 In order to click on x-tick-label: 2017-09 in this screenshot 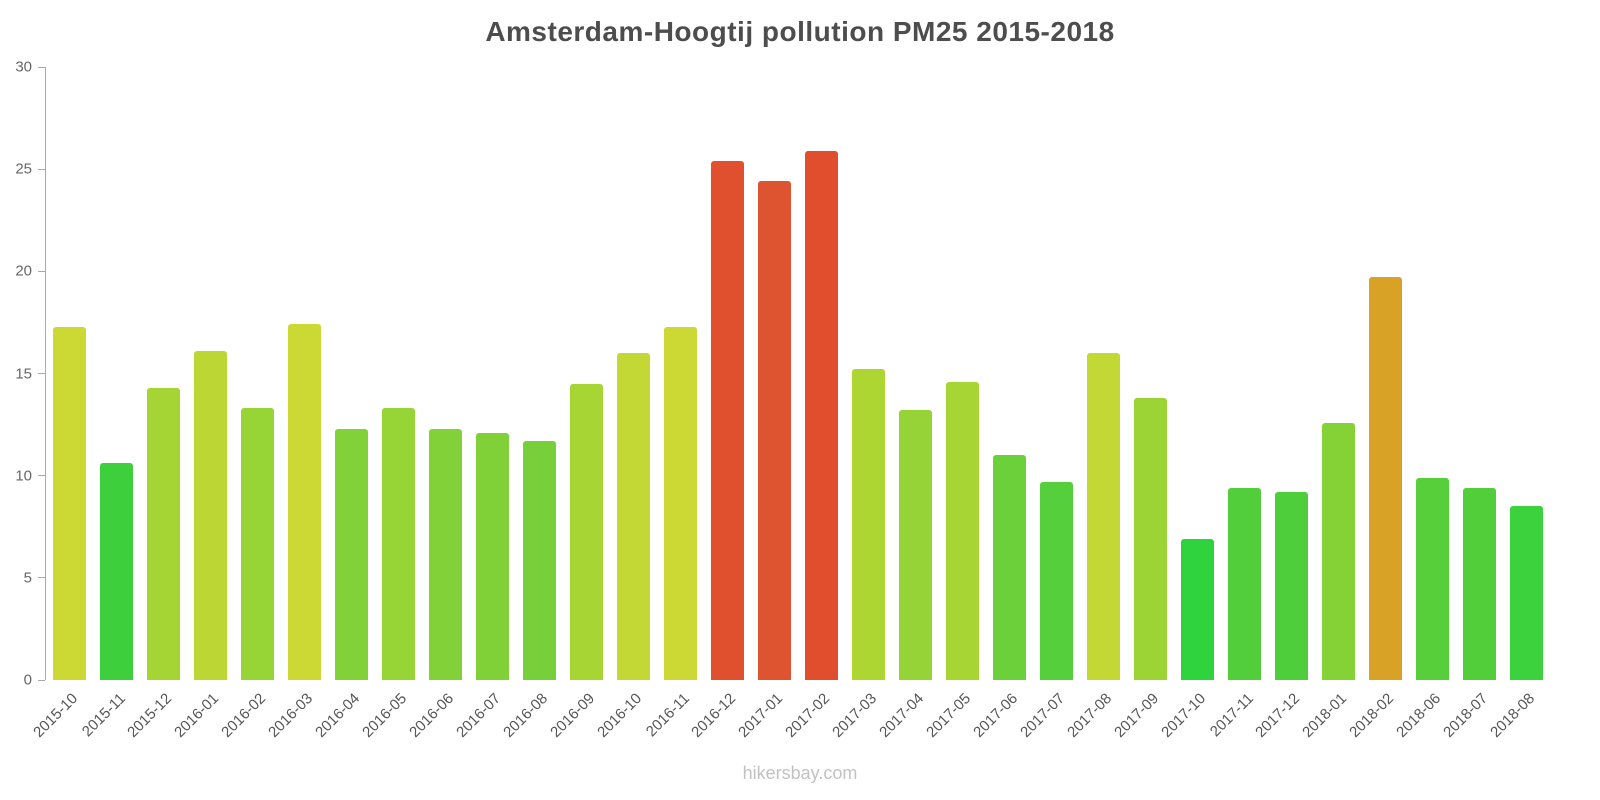, I will do `click(1137, 715)`.